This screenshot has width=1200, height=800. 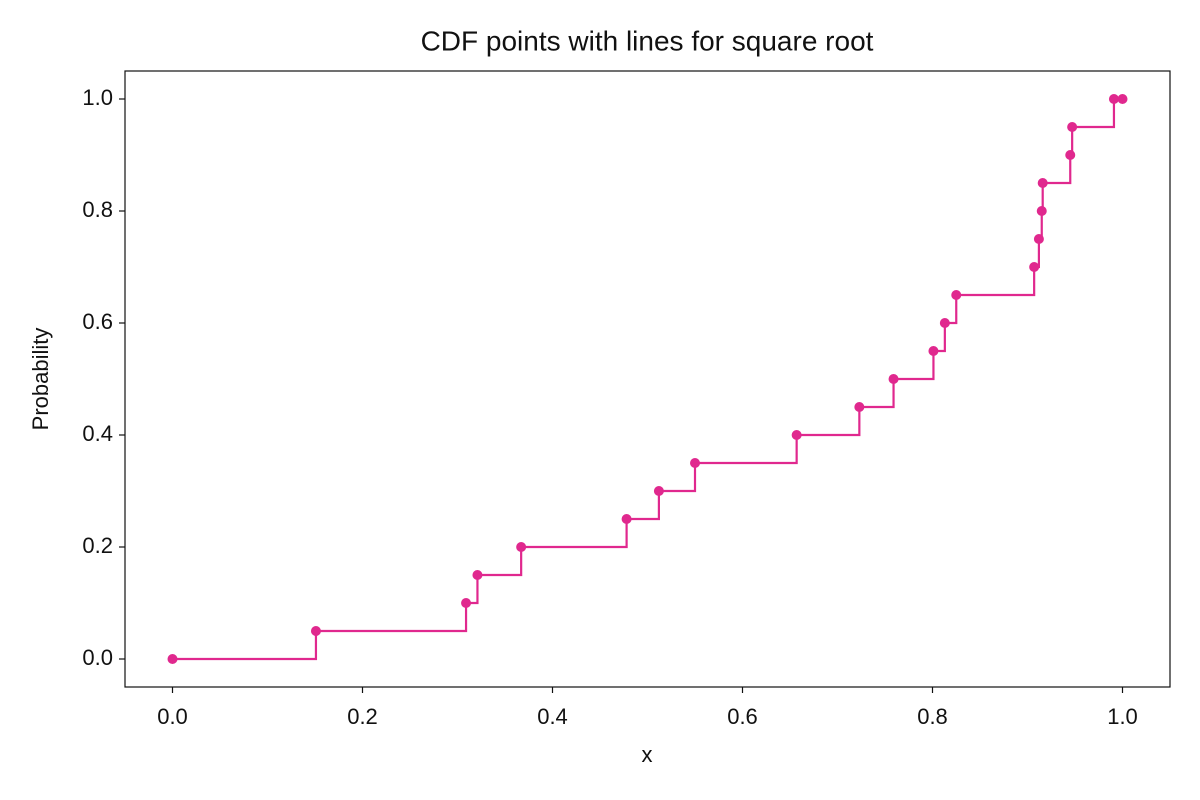 I want to click on x-tick-label: 0.0, so click(x=172, y=716).